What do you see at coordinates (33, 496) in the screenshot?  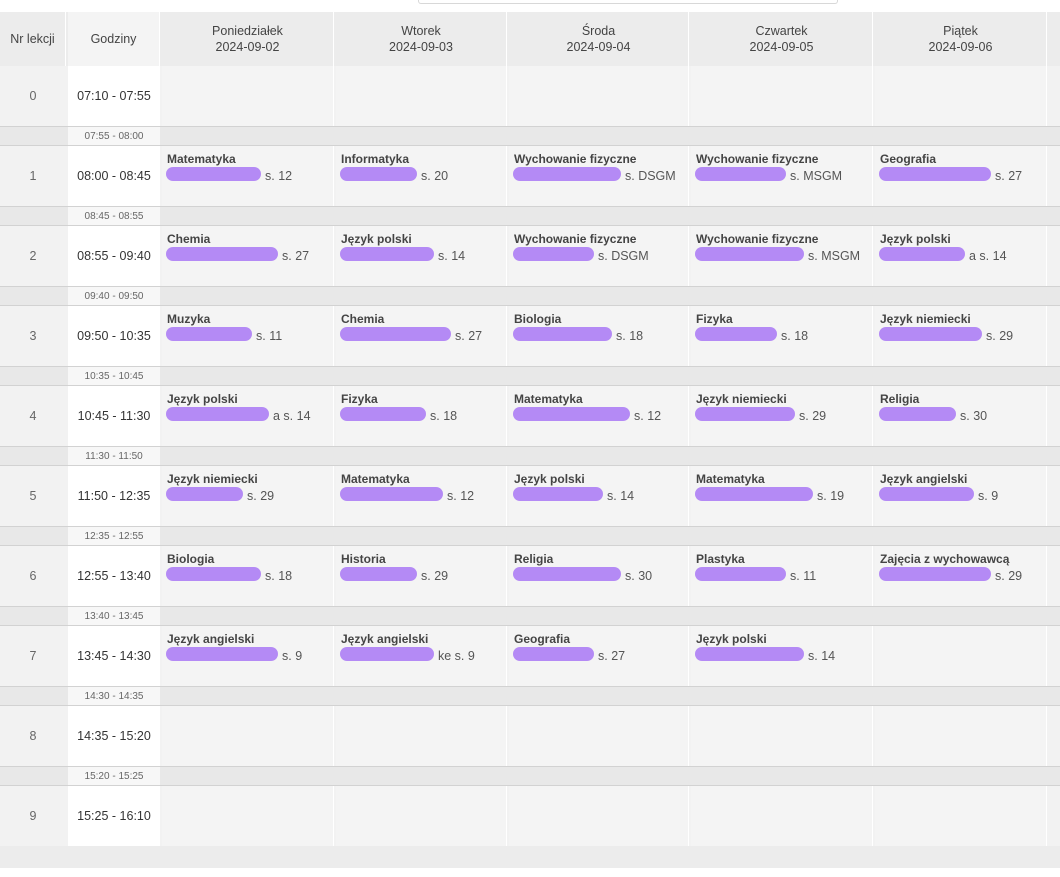 I see `lesson-number: 5` at bounding box center [33, 496].